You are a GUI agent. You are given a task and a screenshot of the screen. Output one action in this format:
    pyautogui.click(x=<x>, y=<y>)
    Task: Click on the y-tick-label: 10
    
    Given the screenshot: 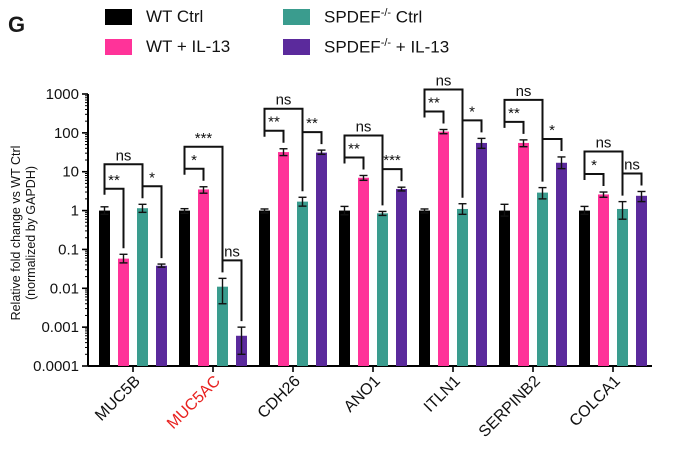 What is the action you would take?
    pyautogui.click(x=70, y=172)
    